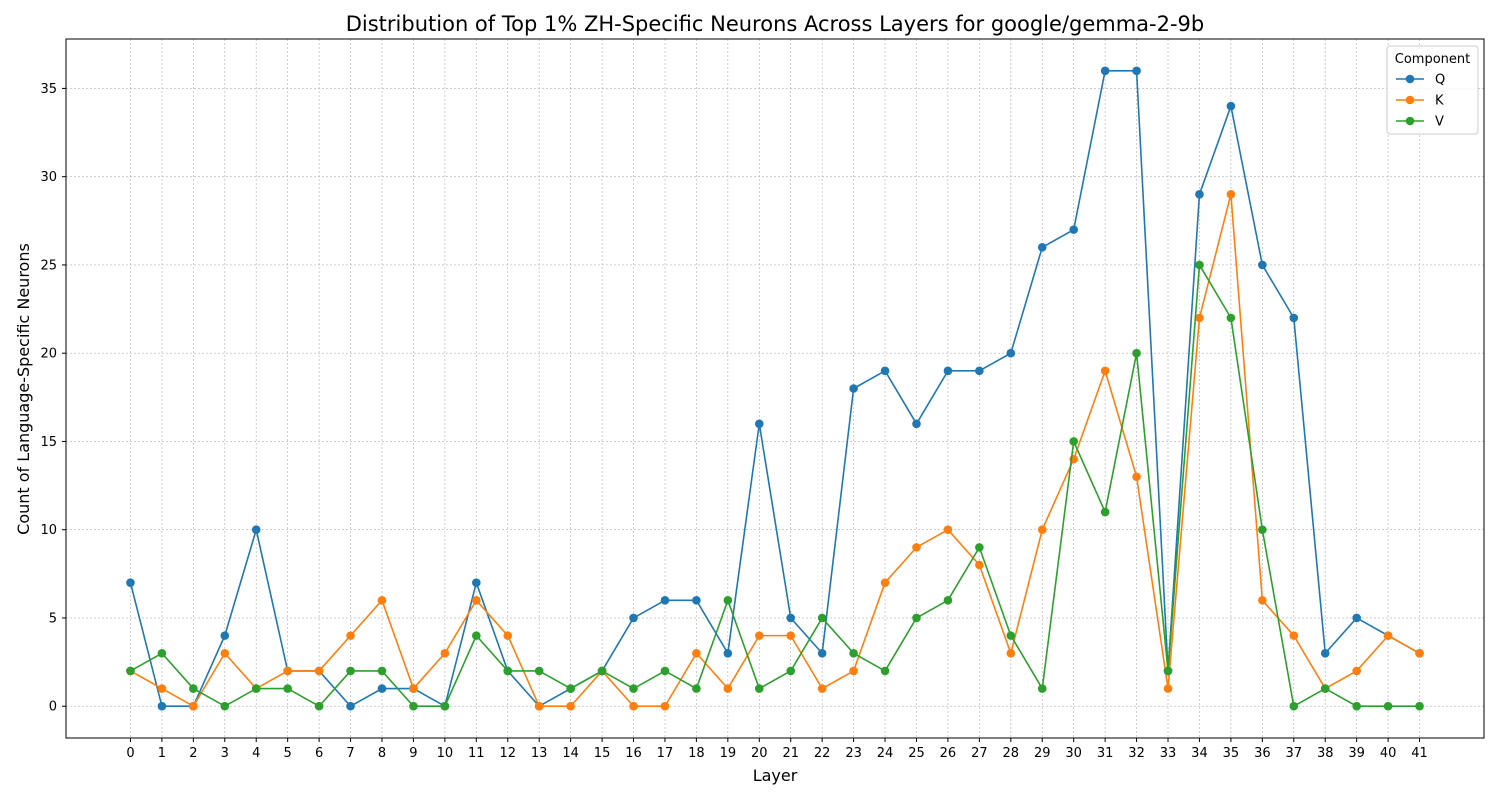 Image resolution: width=1500 pixels, height=800 pixels. Describe the element at coordinates (602, 753) in the screenshot. I see `x-tick-label: 15` at that location.